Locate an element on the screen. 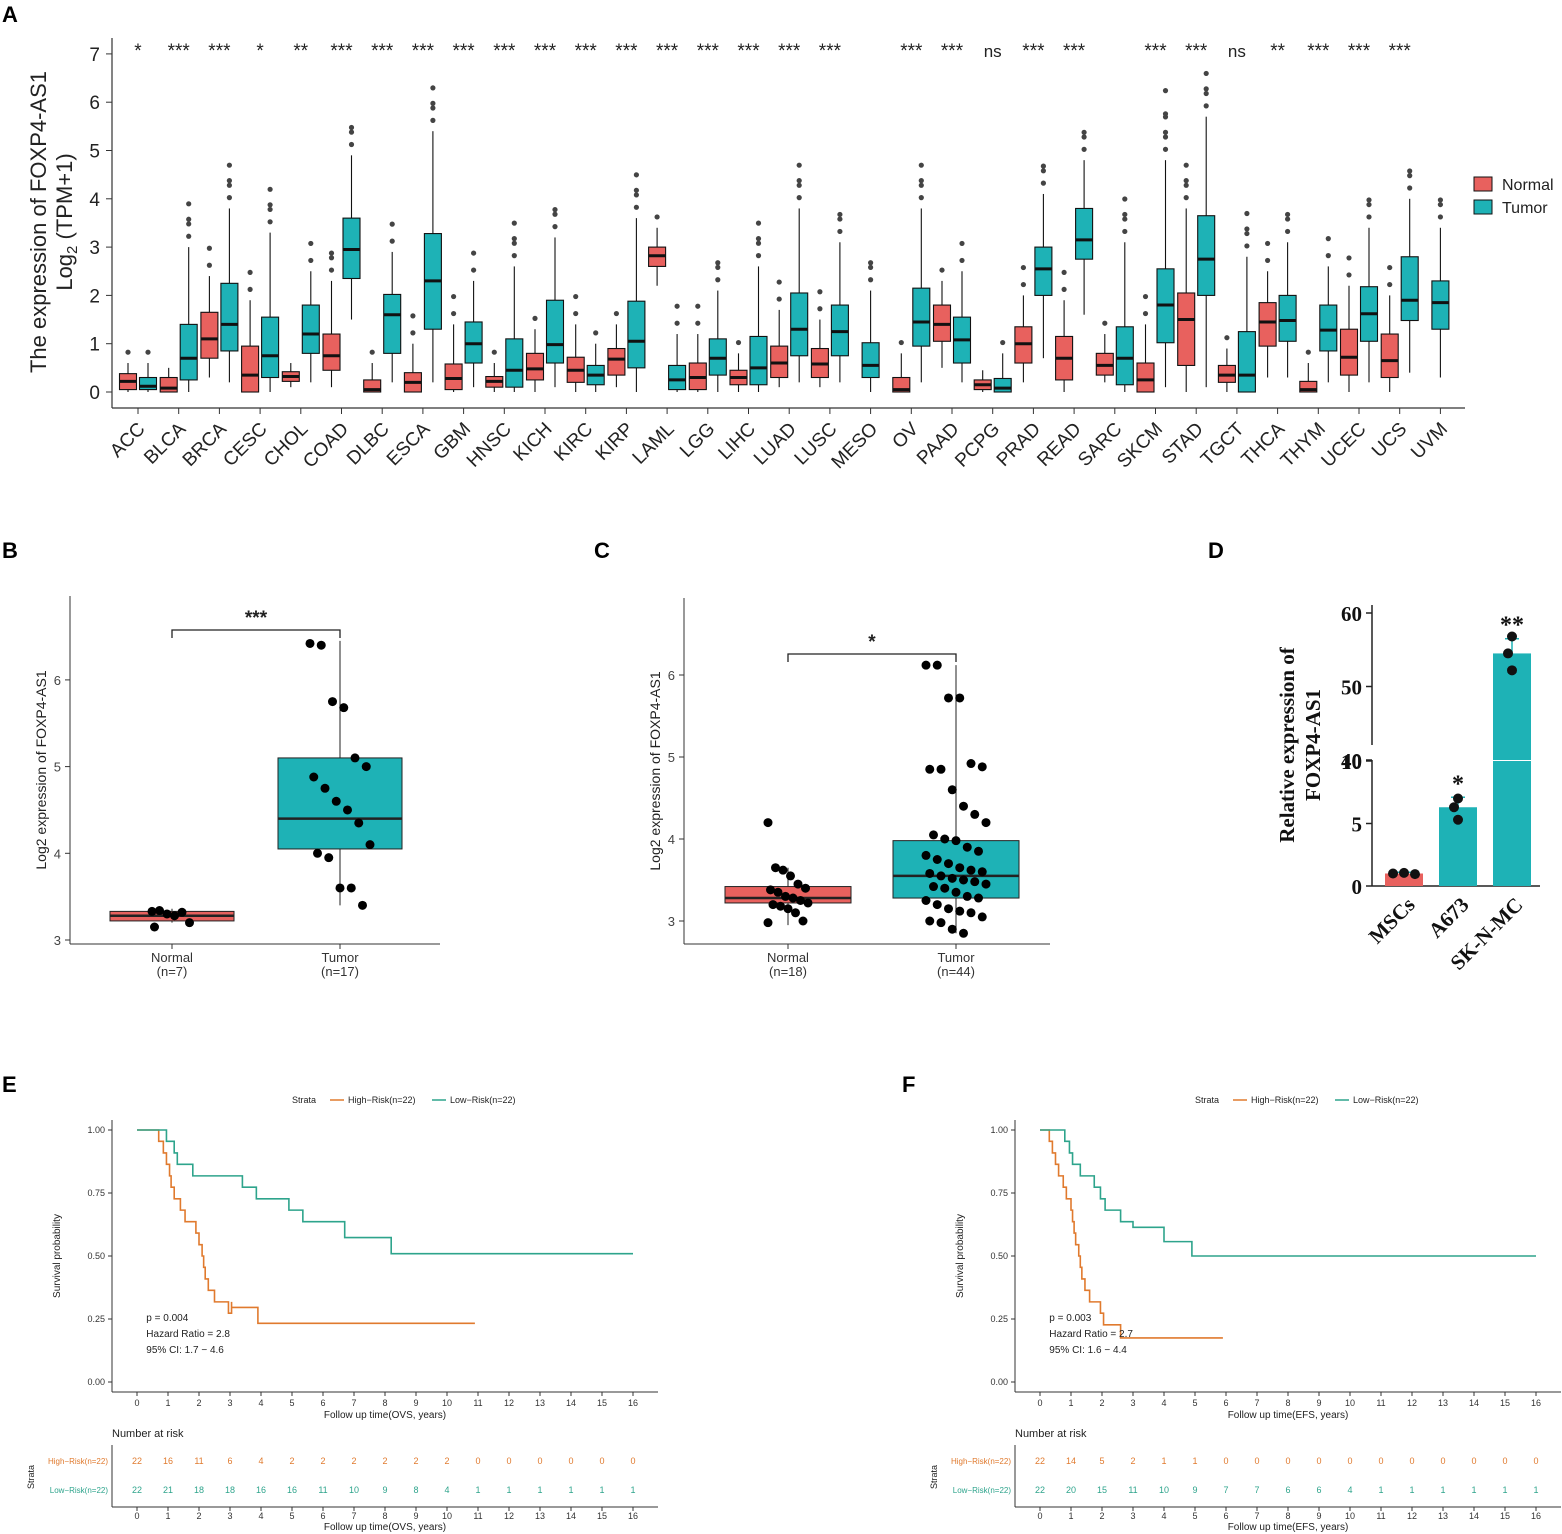 Image resolution: width=1562 pixels, height=1534 pixels. km-curve-high-risk is located at coordinates (1131, 1234).